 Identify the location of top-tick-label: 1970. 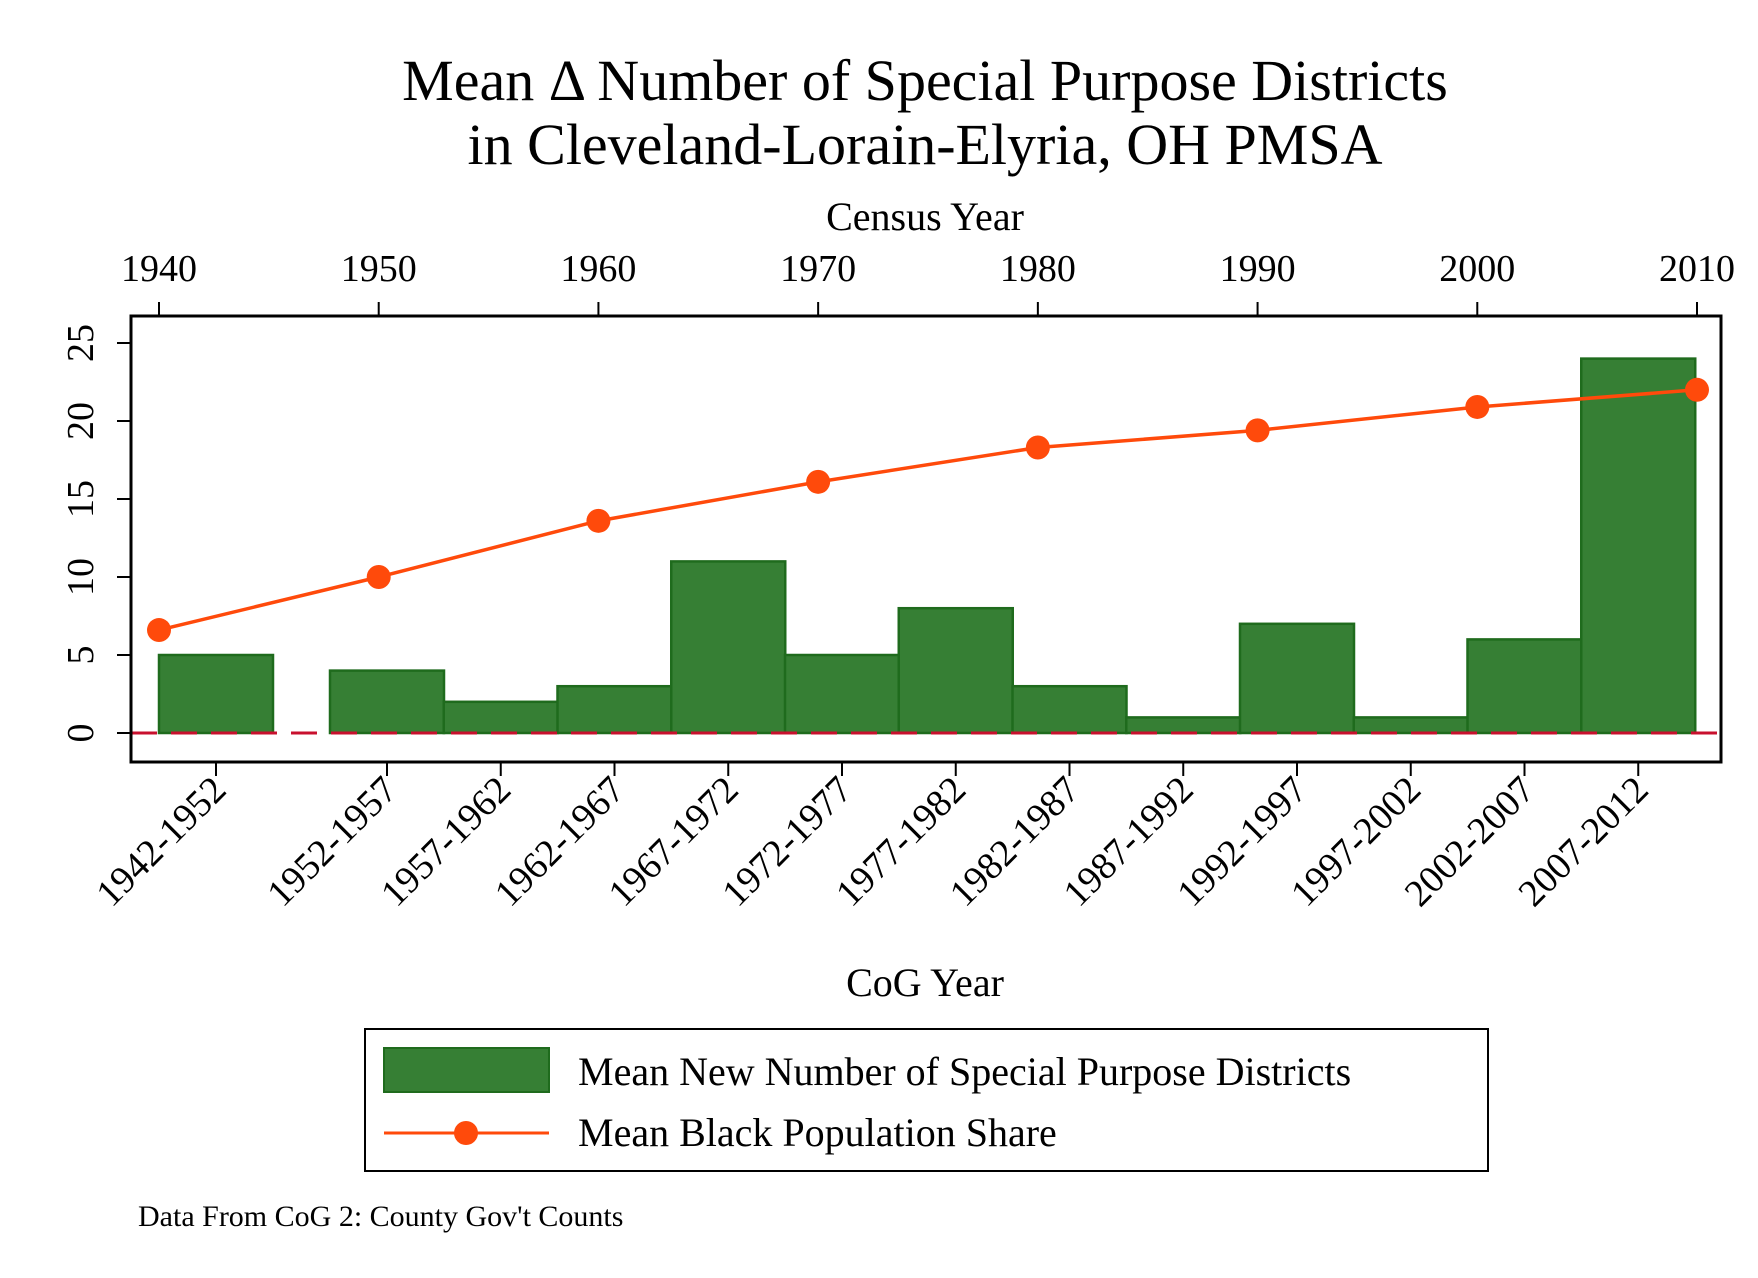
(818, 269).